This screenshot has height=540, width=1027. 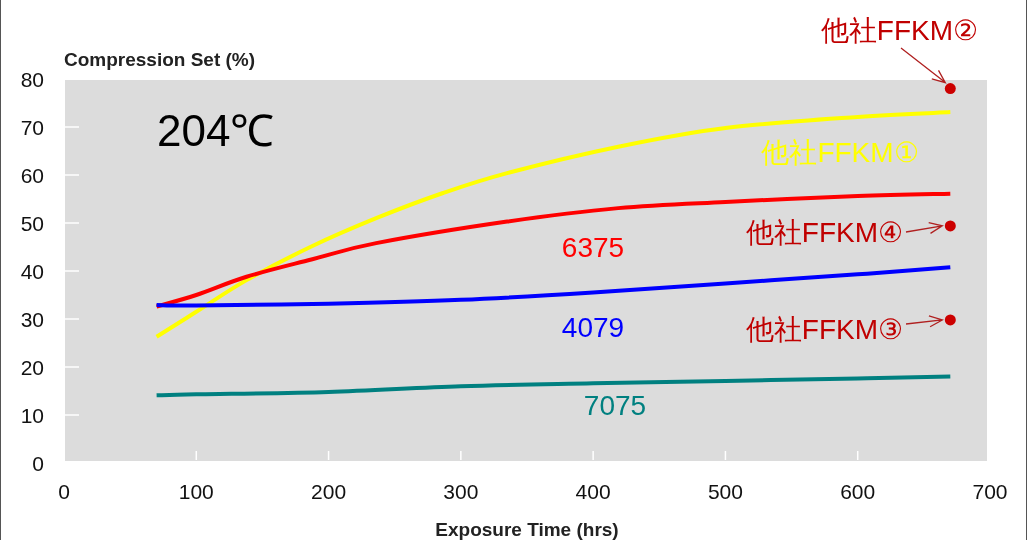 What do you see at coordinates (32, 271) in the screenshot?
I see `y-tick-label: 40` at bounding box center [32, 271].